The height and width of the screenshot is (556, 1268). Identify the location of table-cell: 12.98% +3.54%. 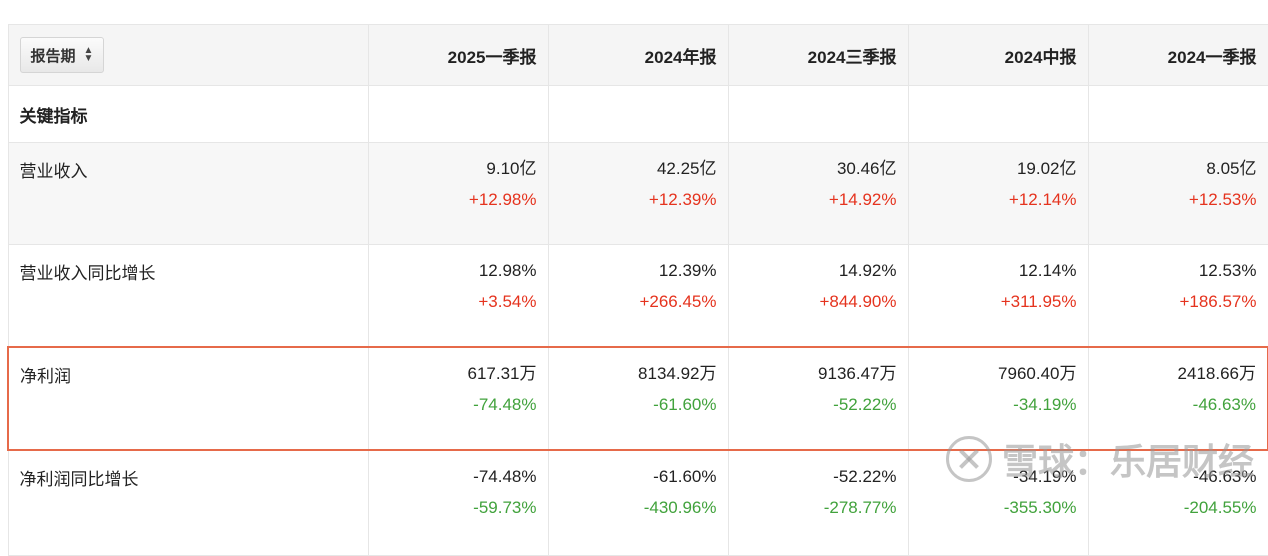
(458, 296).